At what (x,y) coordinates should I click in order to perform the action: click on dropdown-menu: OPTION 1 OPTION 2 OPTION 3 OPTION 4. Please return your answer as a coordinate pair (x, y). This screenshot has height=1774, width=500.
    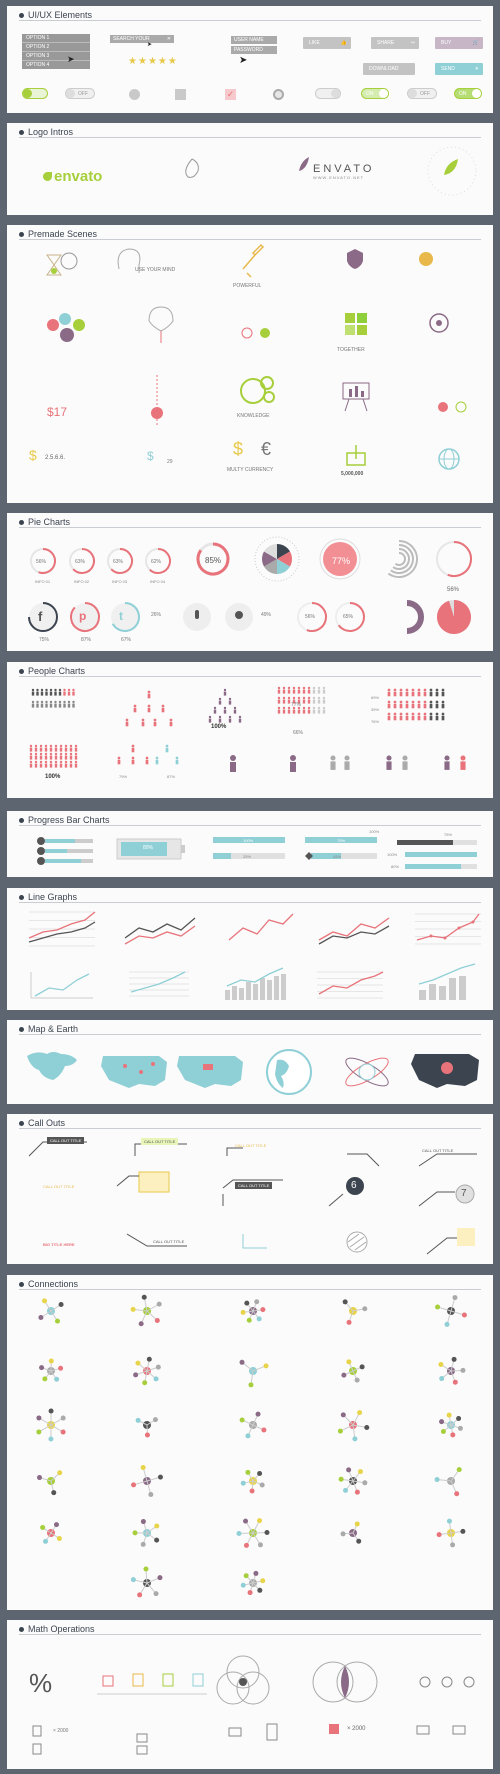
    Looking at the image, I should click on (56, 51).